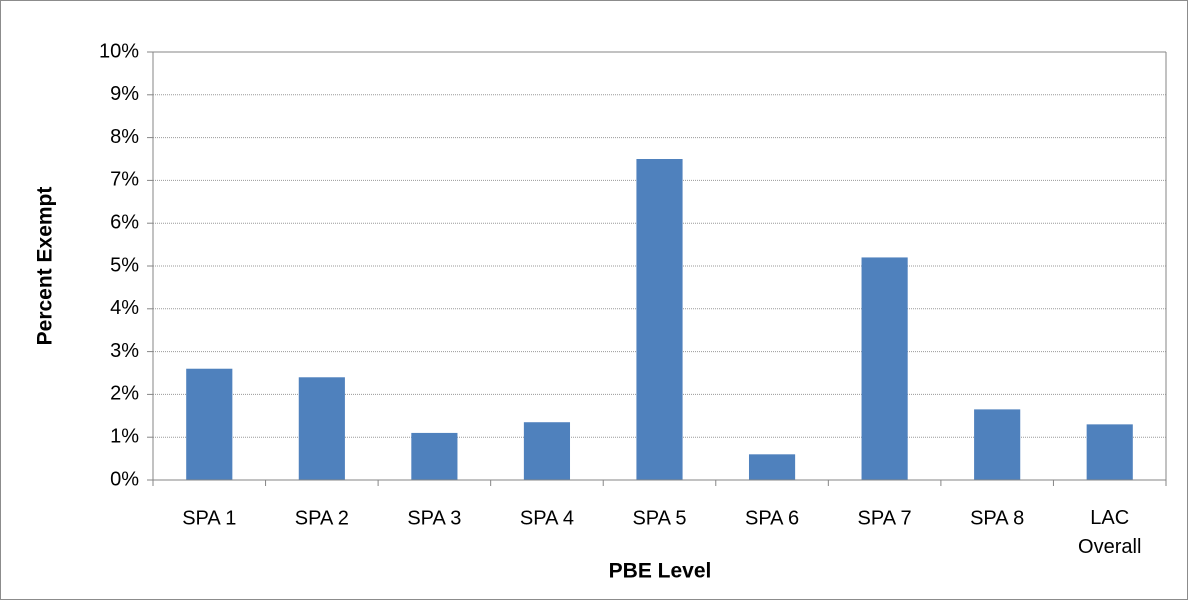  What do you see at coordinates (124, 351) in the screenshot?
I see `y-tick-label: 3%` at bounding box center [124, 351].